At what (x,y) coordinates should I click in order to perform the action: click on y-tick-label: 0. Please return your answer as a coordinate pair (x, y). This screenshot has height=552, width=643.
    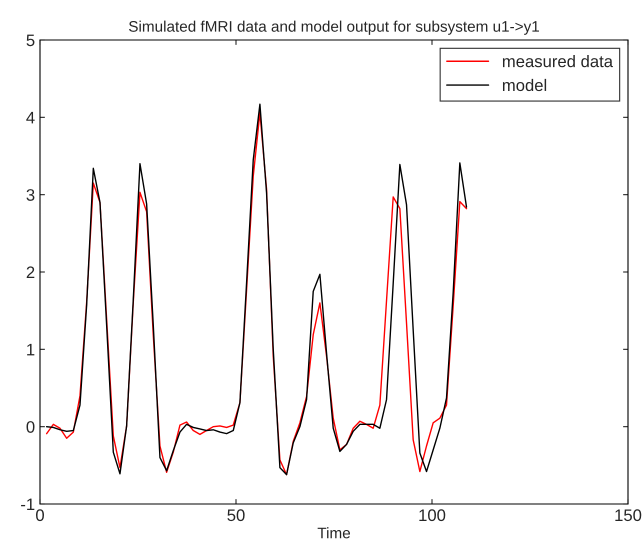
    Looking at the image, I should click on (30, 427).